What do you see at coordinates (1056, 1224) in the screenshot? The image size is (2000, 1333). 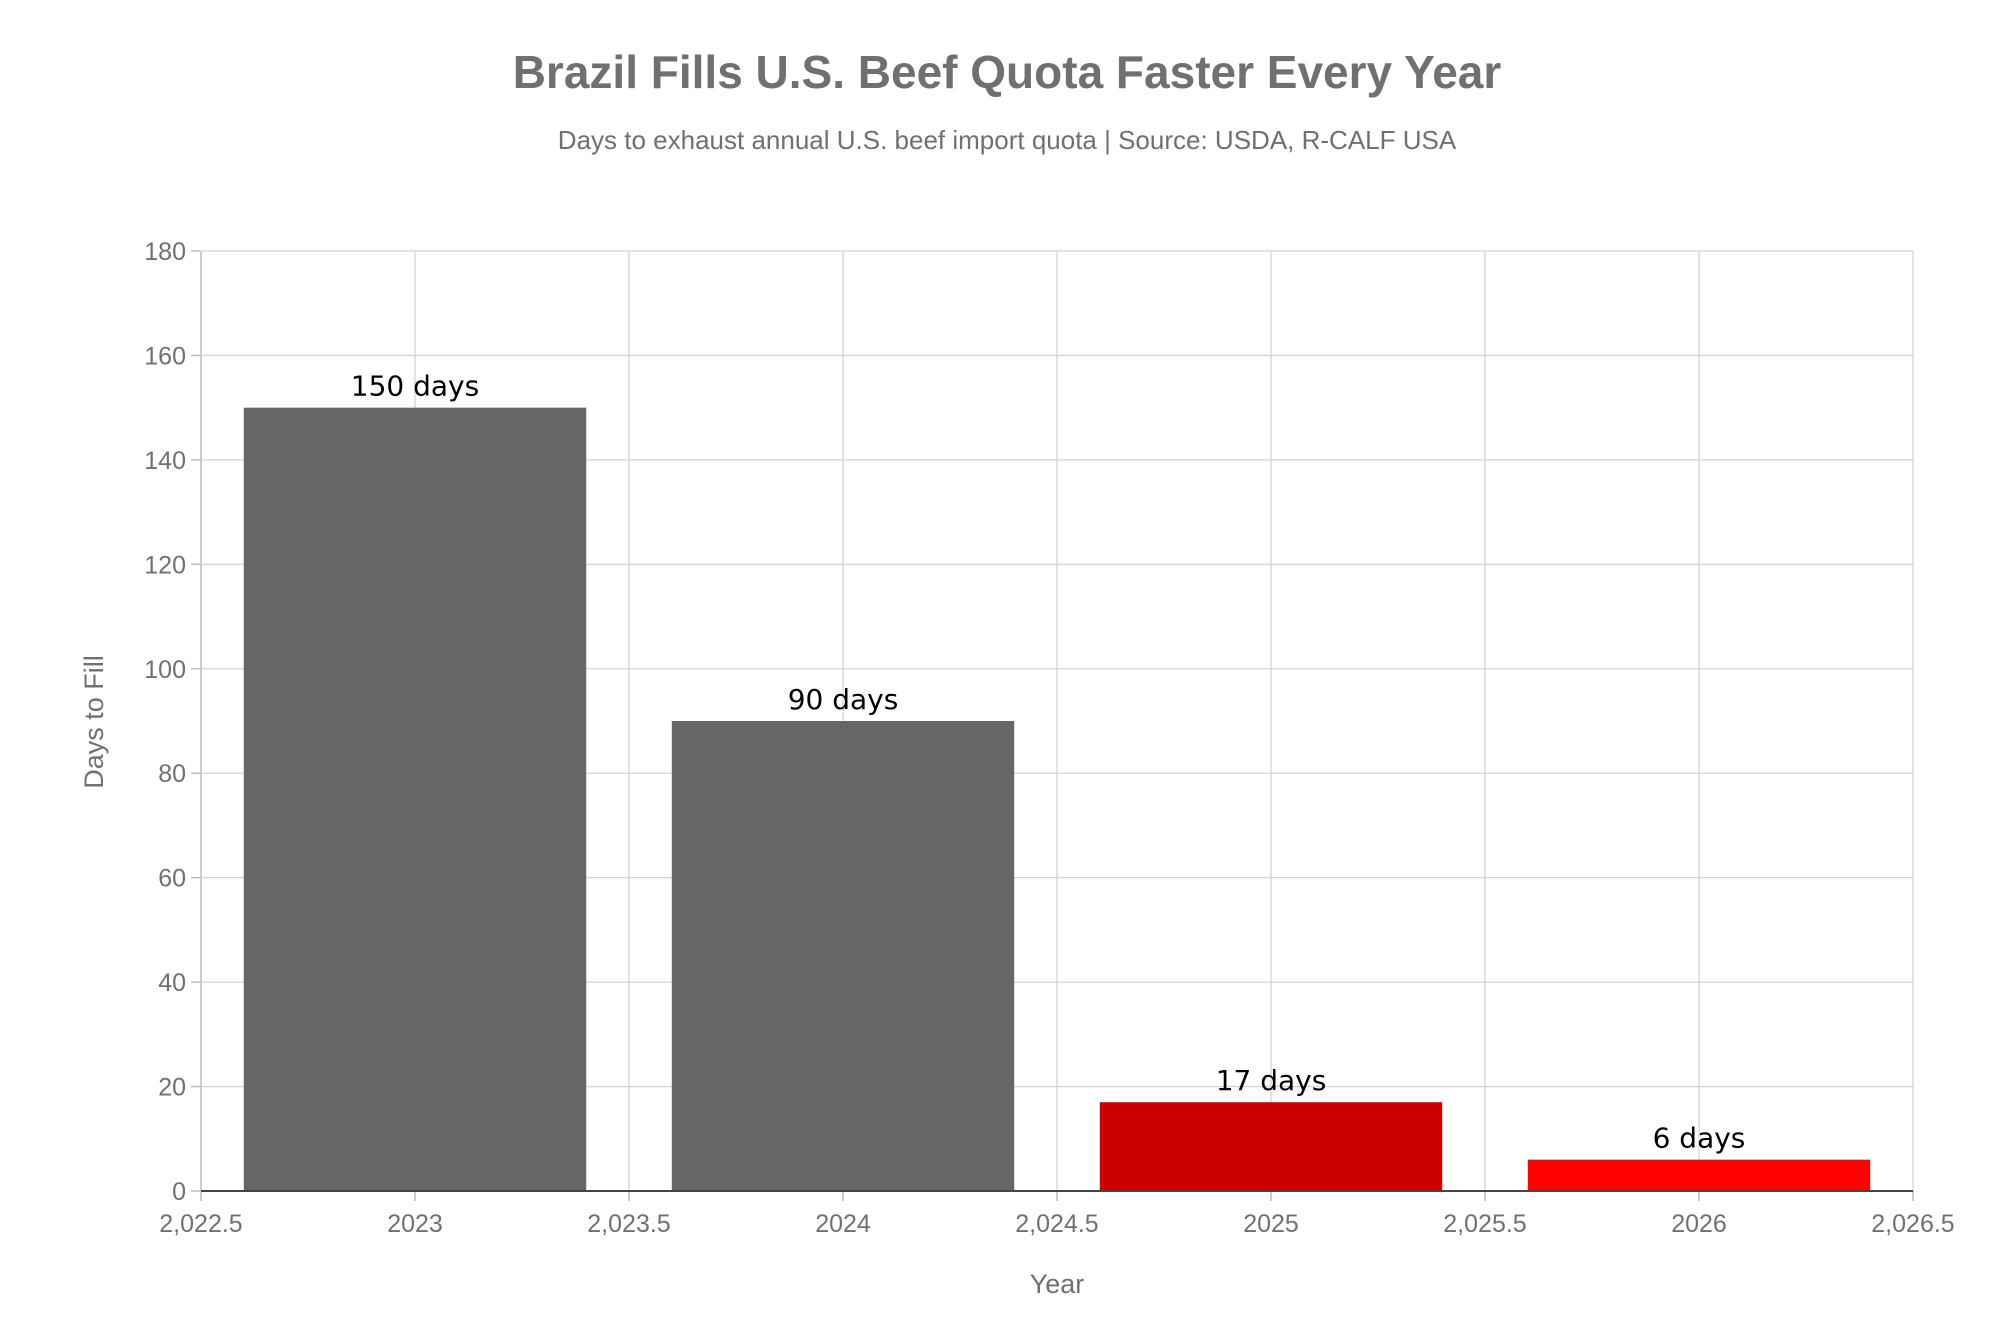 I see `x-tick-label: 2,024.5` at bounding box center [1056, 1224].